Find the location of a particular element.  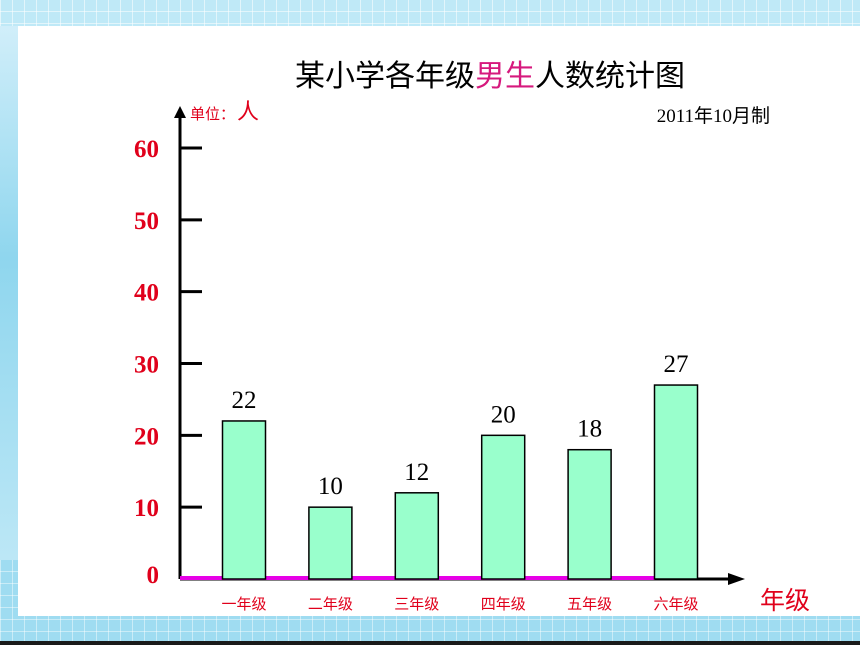

y-axis-unit-label: 单位：人 is located at coordinates (224, 112).